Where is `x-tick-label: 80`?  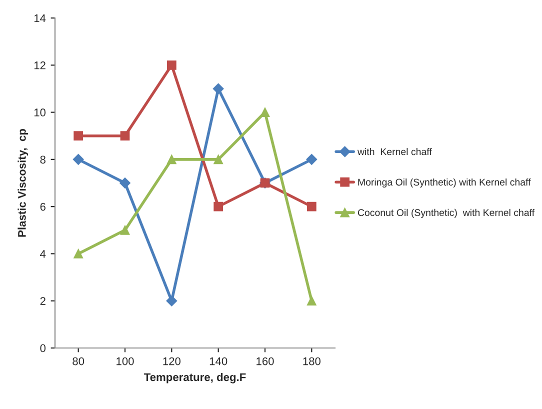 x-tick-label: 80 is located at coordinates (78, 361).